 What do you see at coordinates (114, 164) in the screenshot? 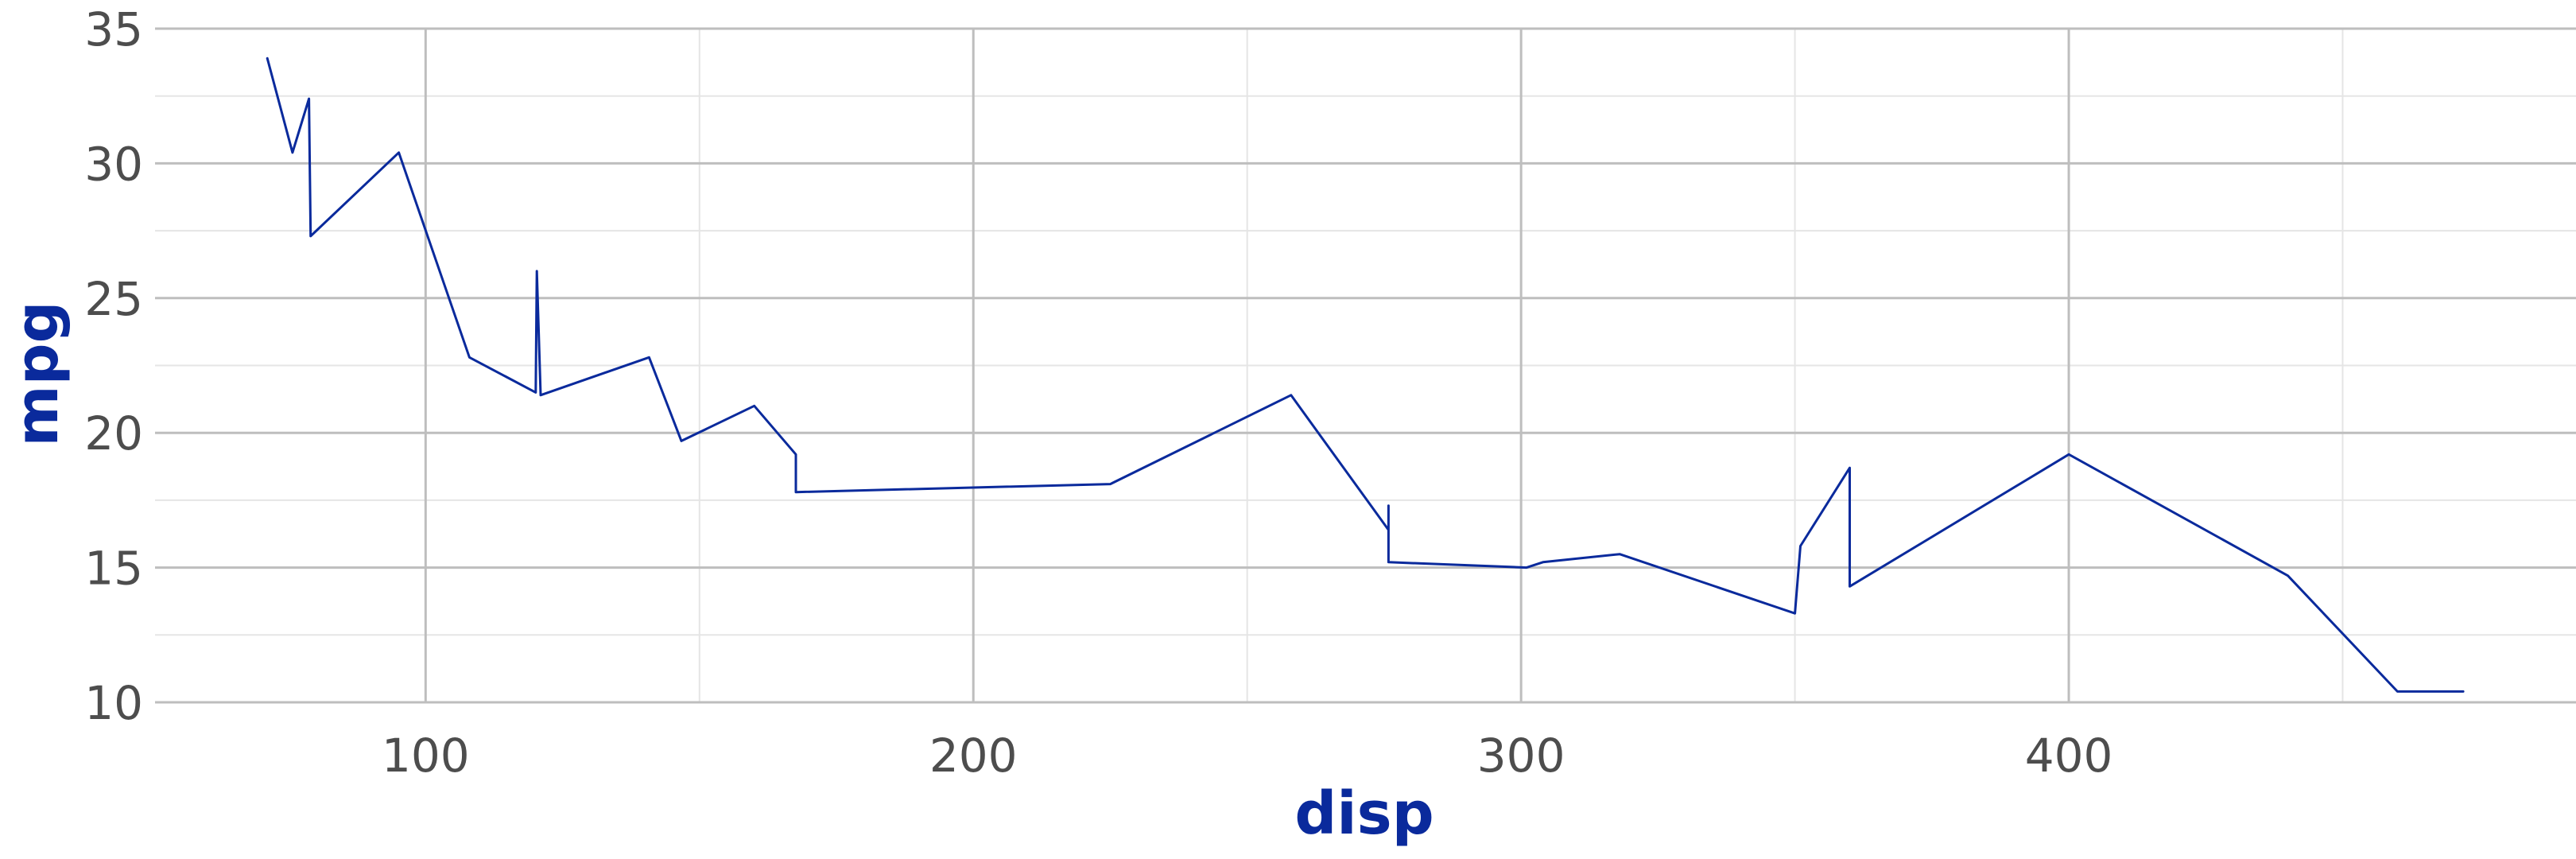
I see `y-tick-label: 30` at bounding box center [114, 164].